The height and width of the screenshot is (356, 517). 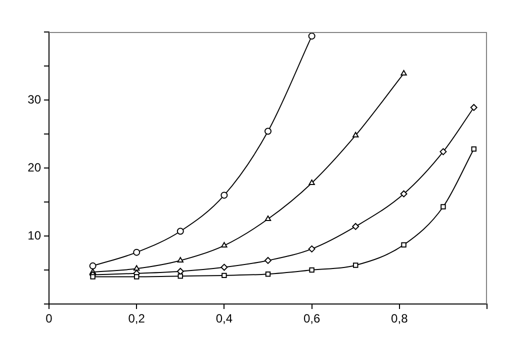 I want to click on x-tick-label: 0,8, so click(x=399, y=319).